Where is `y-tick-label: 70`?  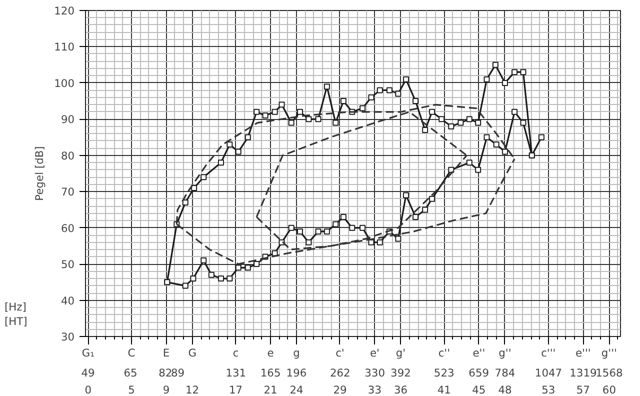
y-tick-label: 70 is located at coordinates (67, 192).